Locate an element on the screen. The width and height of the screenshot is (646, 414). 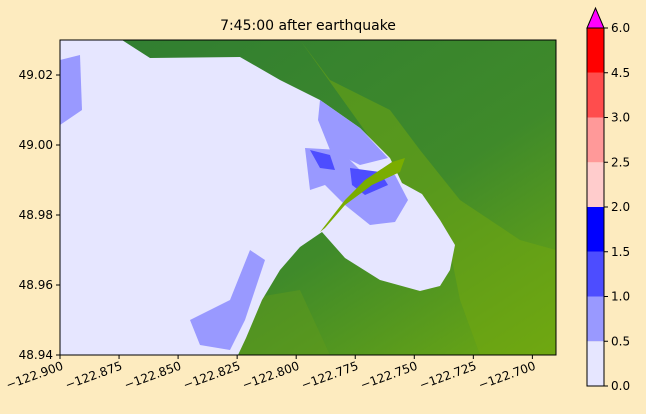
x-tick-label: −122.850 is located at coordinates (152, 376).